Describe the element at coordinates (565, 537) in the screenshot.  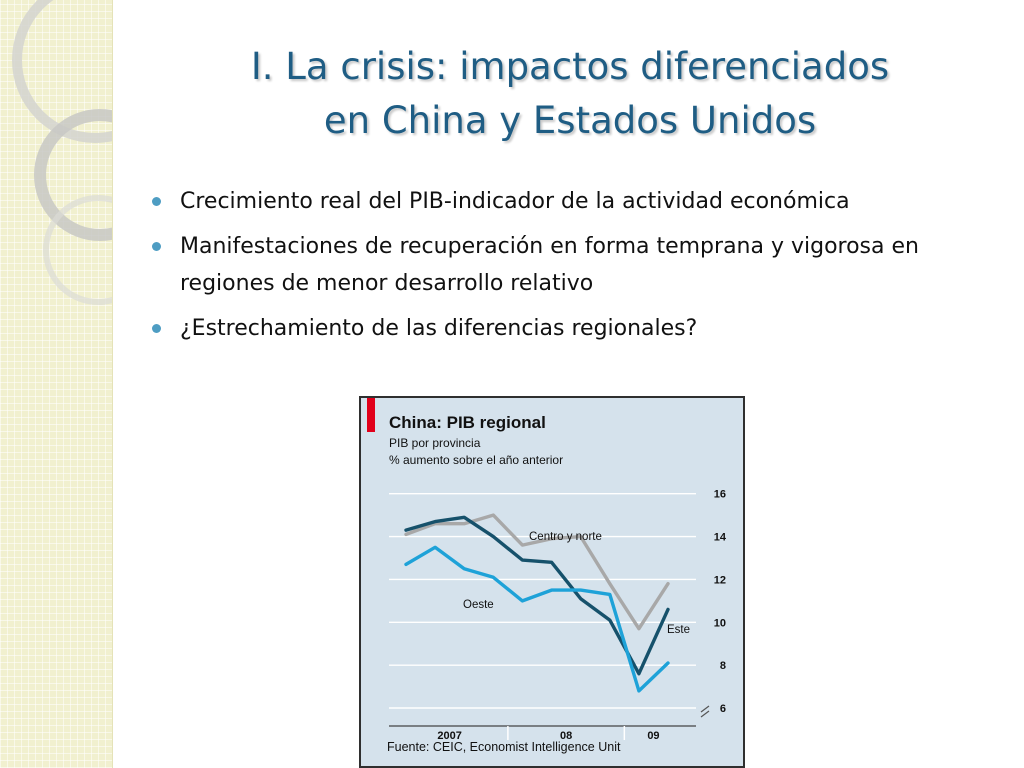
I see `series-label: Centro y norte` at that location.